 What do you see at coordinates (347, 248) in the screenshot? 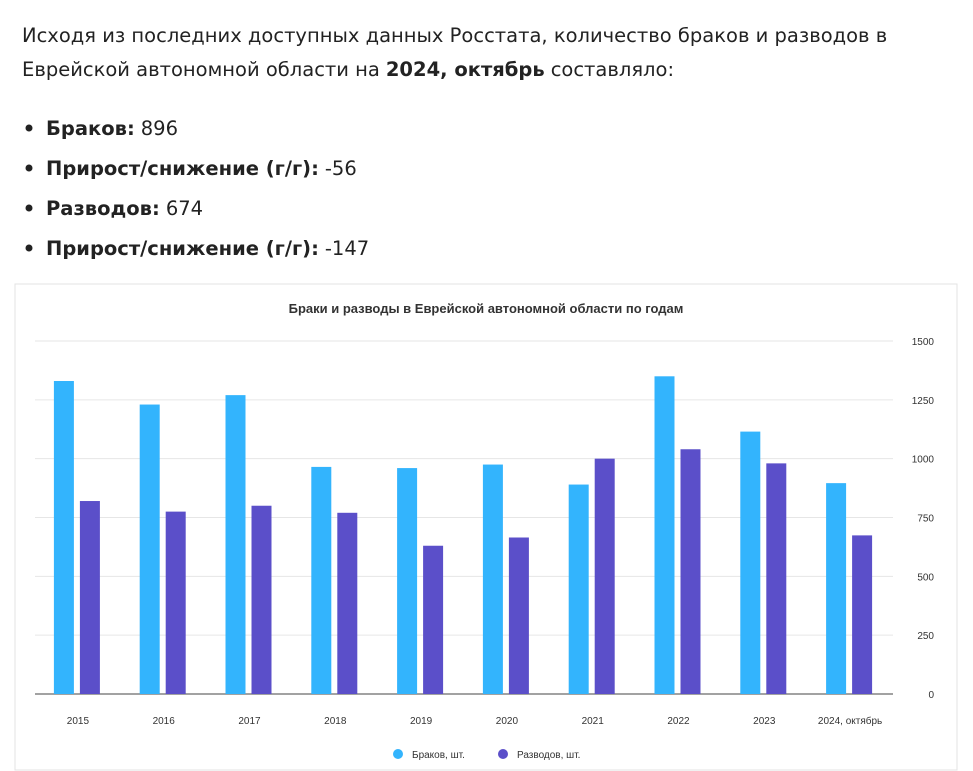
I see `item-value: -147` at bounding box center [347, 248].